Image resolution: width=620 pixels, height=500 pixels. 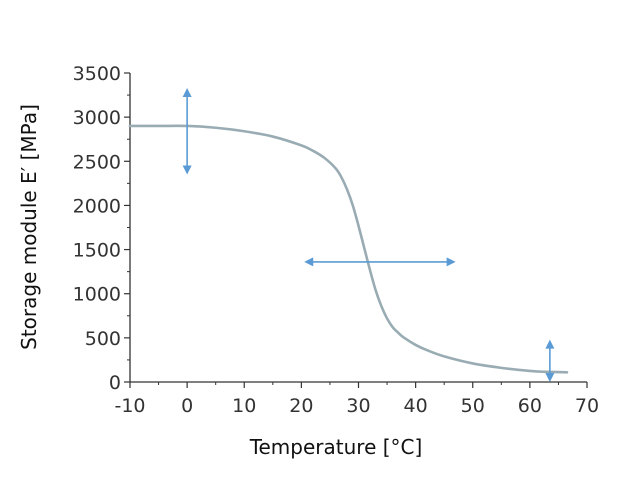 What do you see at coordinates (416, 406) in the screenshot?
I see `x-tick-label: 40` at bounding box center [416, 406].